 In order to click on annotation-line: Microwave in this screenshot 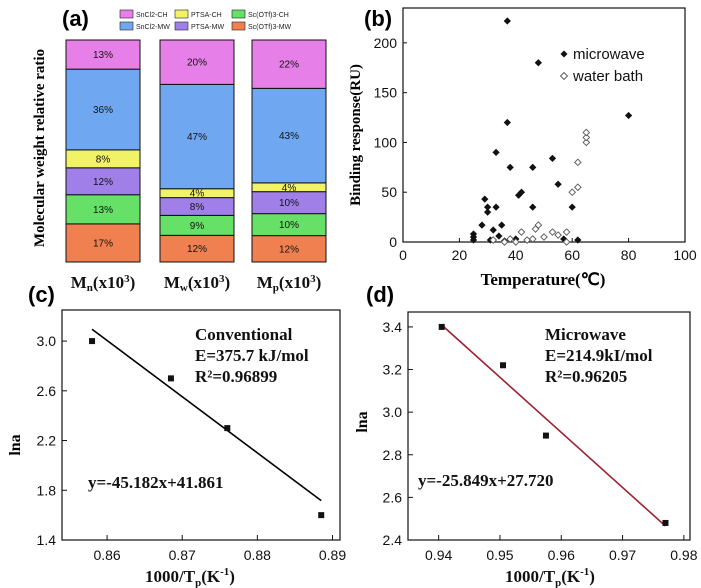, I will do `click(585, 334)`.